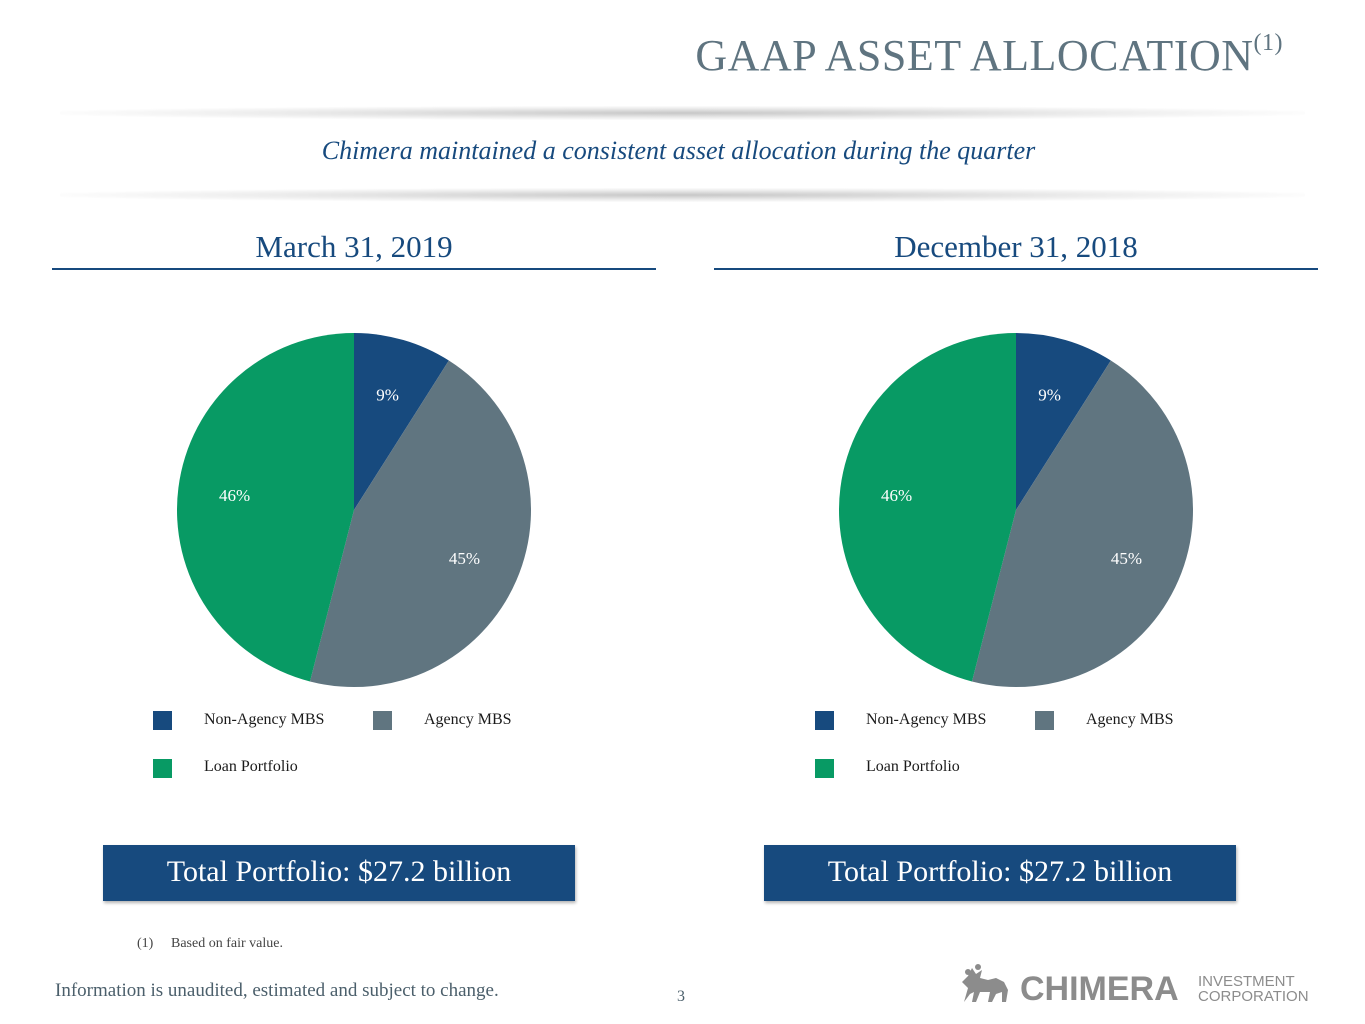  I want to click on logo-wordmark: CHIMERA, so click(1099, 989).